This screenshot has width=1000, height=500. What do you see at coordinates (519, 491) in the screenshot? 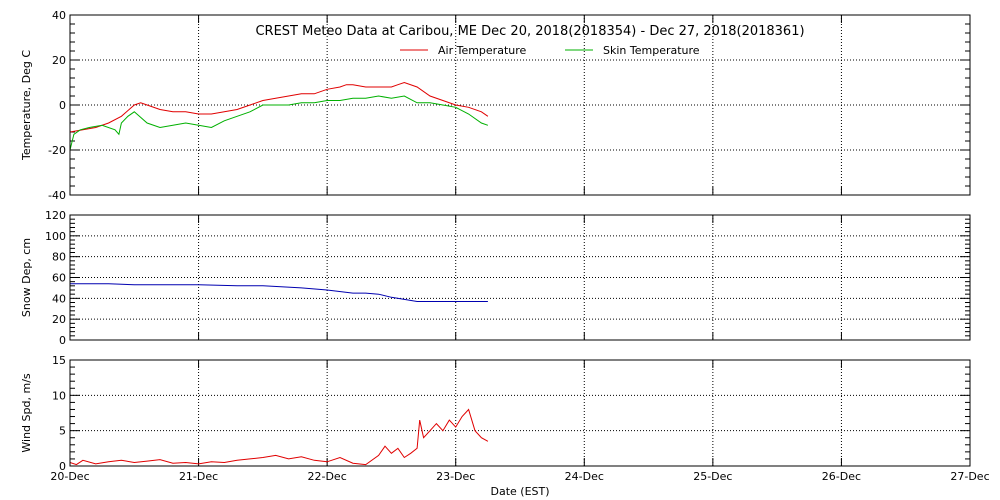
I see `x-axis-title: Date (EST)` at bounding box center [519, 491].